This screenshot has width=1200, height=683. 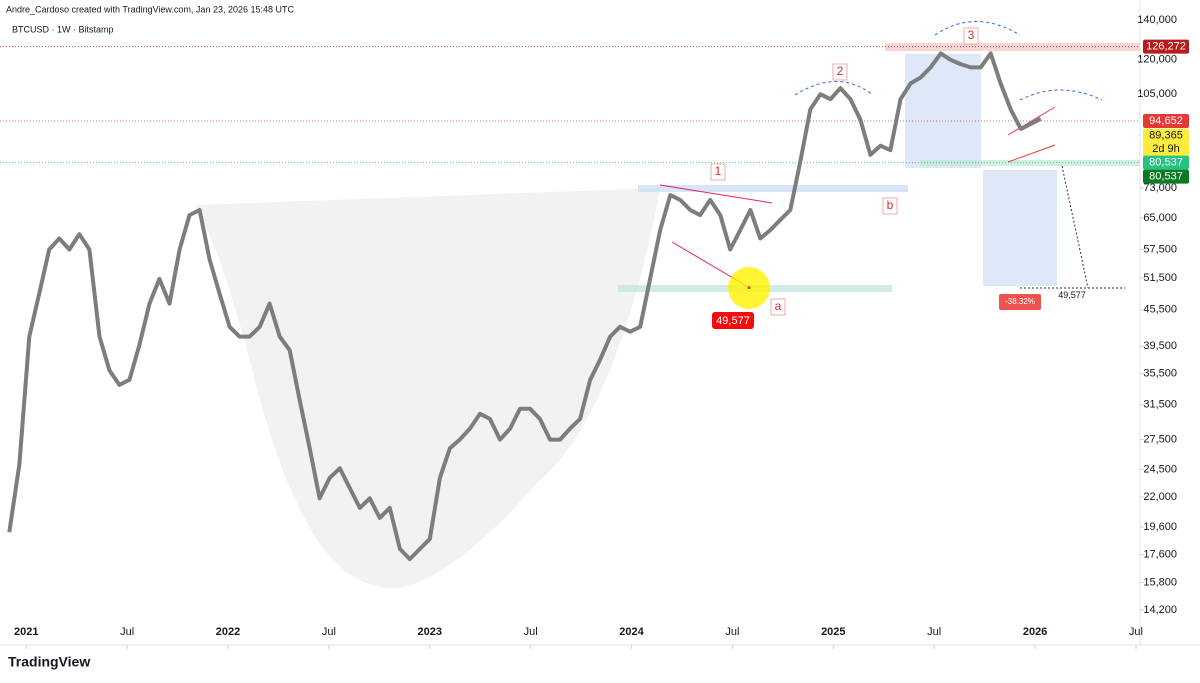 I want to click on x-tick-label: 2022, so click(x=228, y=632).